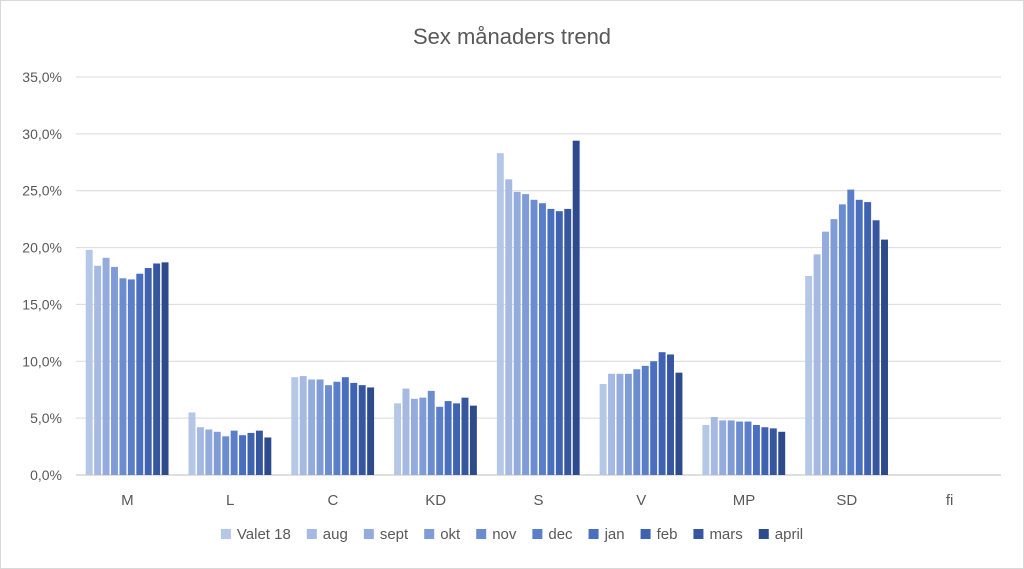  Describe the element at coordinates (42, 77) in the screenshot. I see `y-tick-label: 35,0%` at that location.